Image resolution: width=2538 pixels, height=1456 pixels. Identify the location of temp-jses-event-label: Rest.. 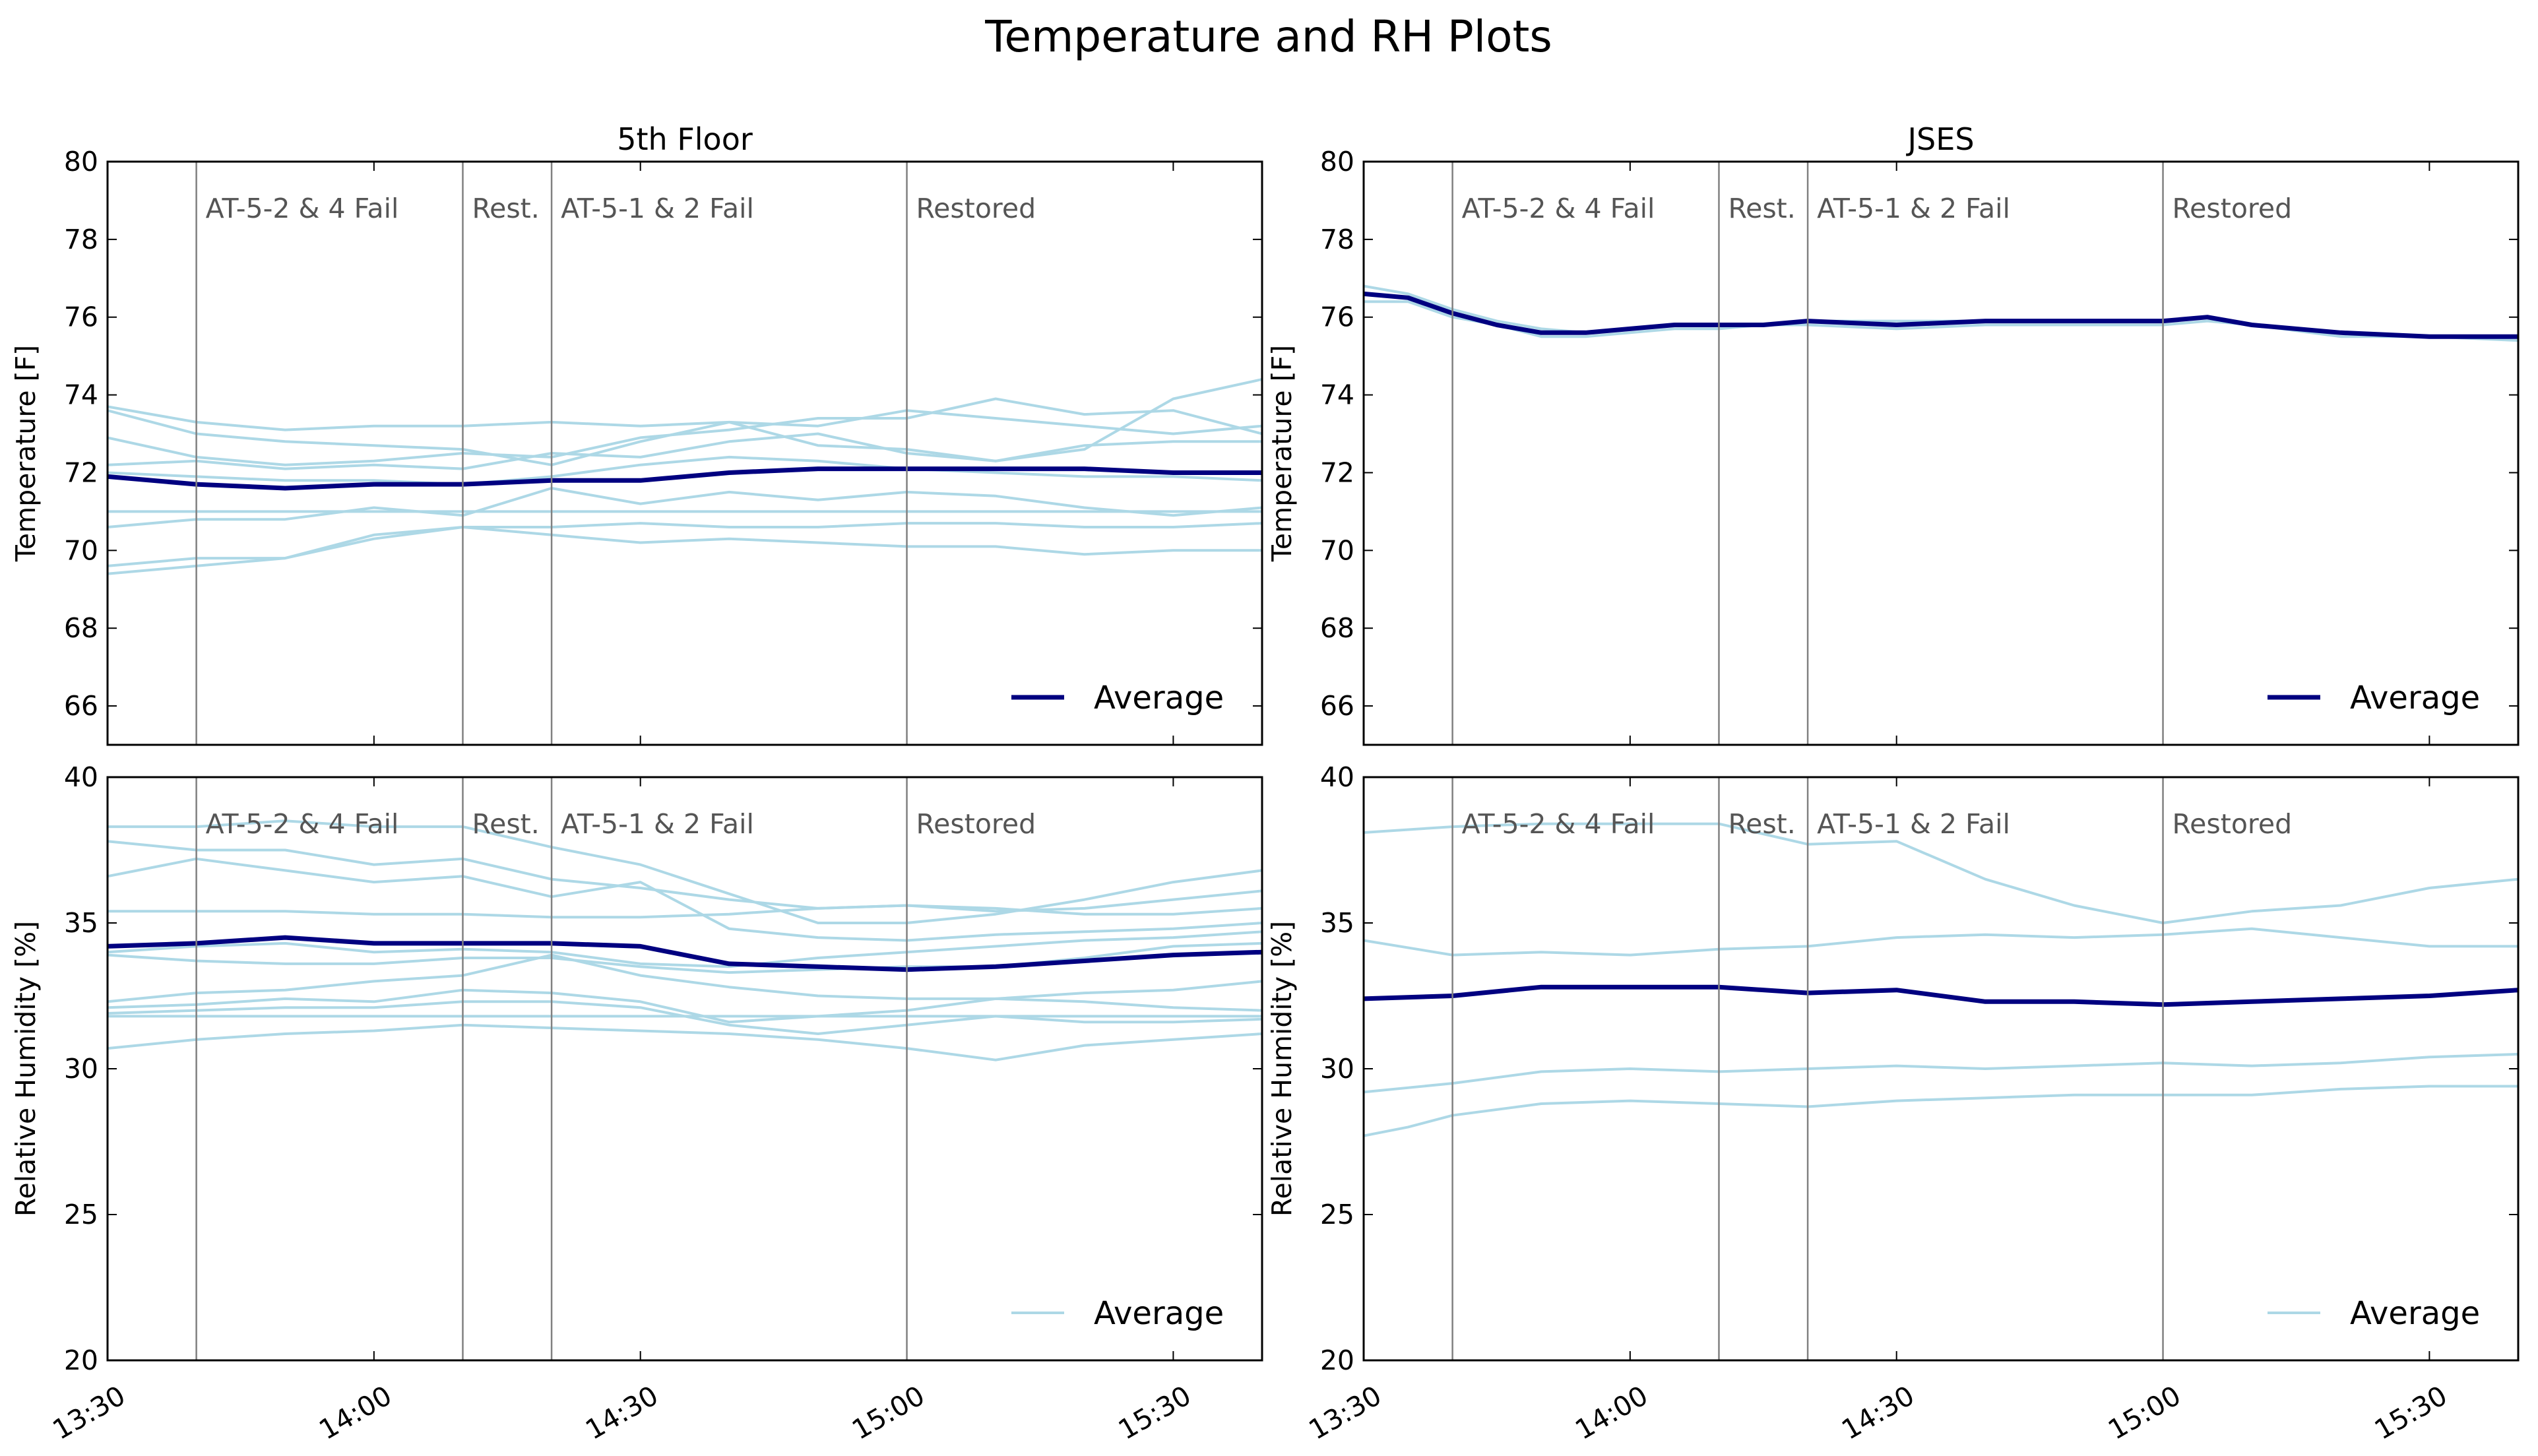
(1761, 208).